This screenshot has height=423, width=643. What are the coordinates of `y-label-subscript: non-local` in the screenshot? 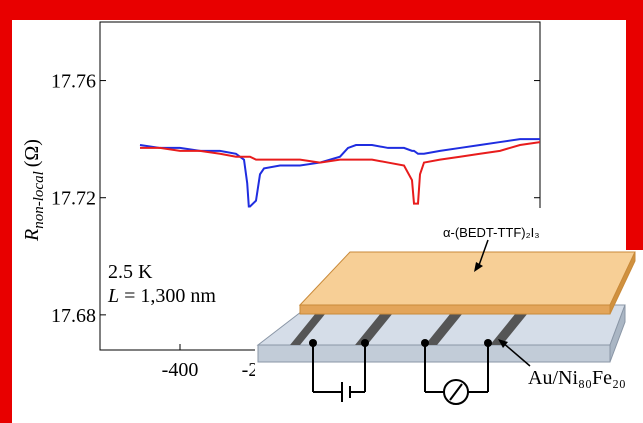 It's located at (39, 200).